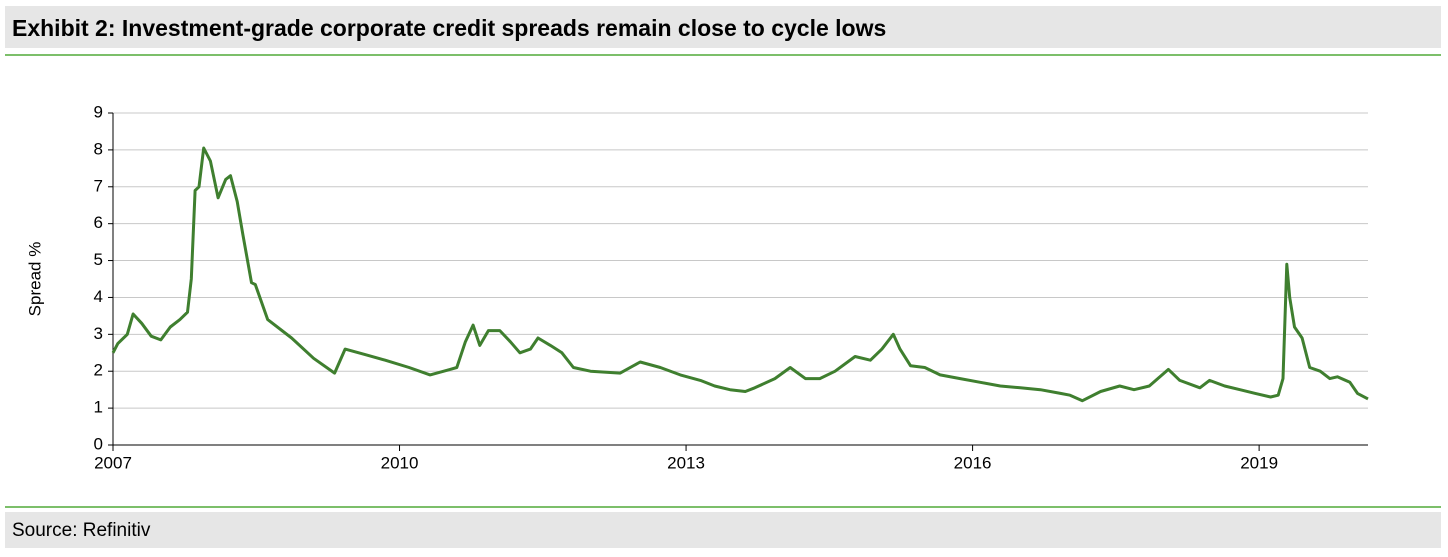 The image size is (1448, 557). I want to click on x-tick-label: 2007, so click(113, 462).